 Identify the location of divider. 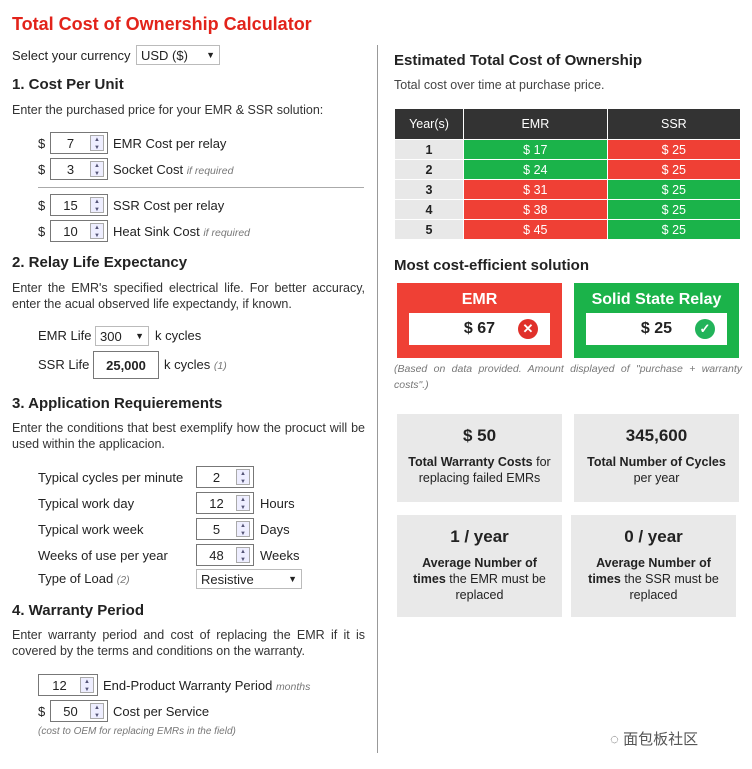
(201, 187).